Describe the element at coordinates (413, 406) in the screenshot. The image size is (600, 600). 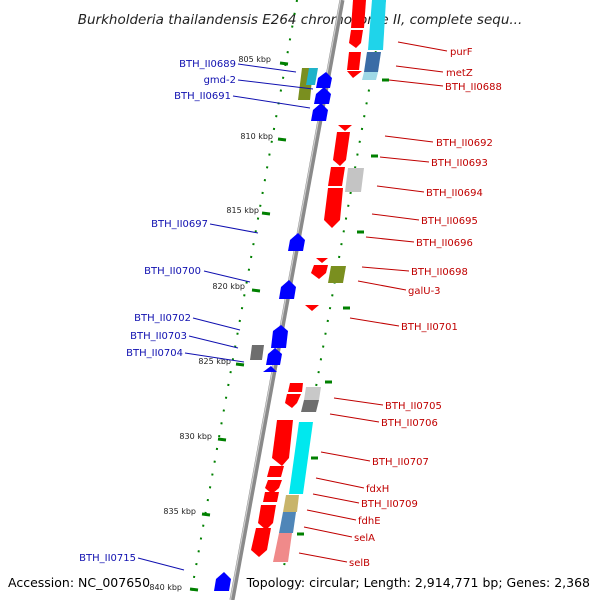
I see `gene-label: BTH_II0705` at that location.